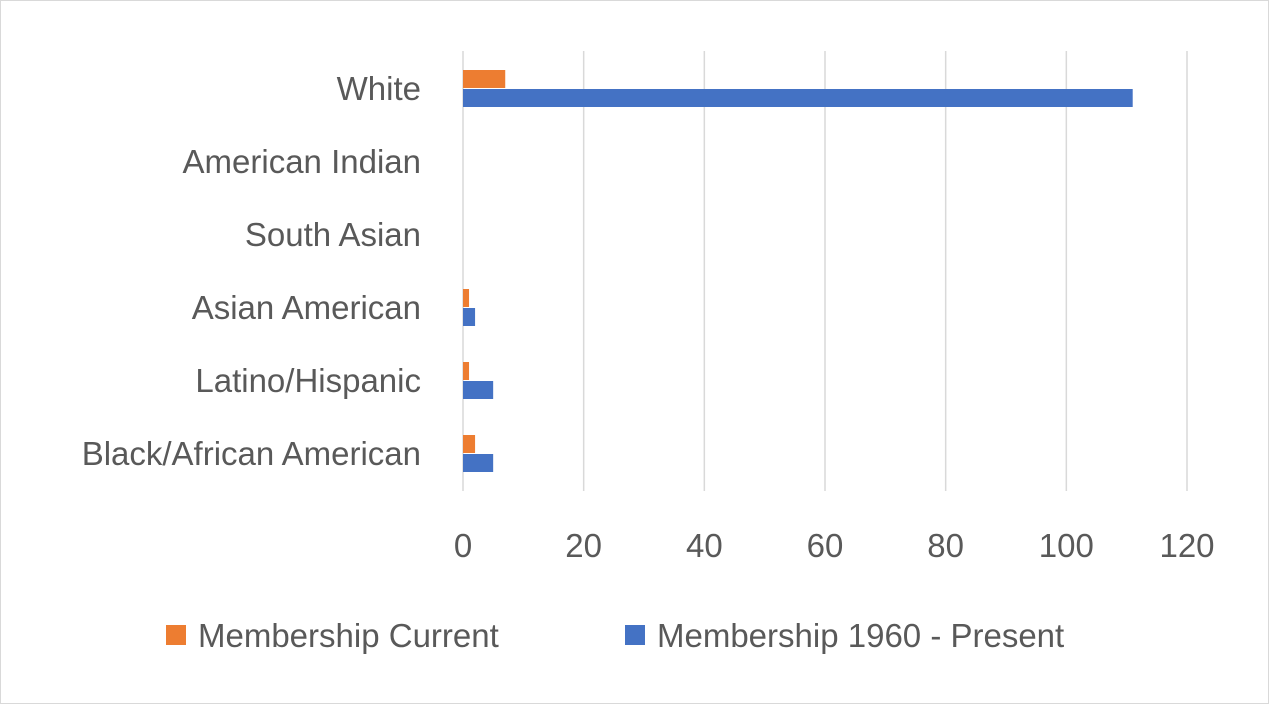 The height and width of the screenshot is (708, 1269). I want to click on x-axis-tick-labels: 0 20 40 60 80 100 120, so click(834, 545).